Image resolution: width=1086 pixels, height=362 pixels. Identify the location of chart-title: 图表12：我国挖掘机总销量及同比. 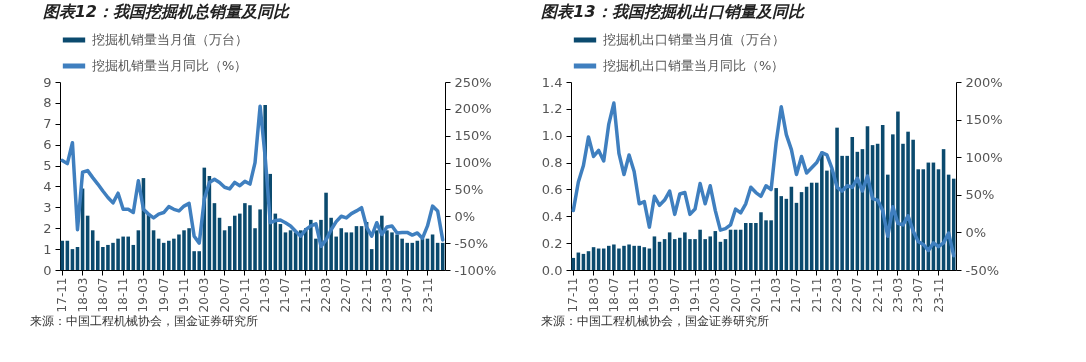
(166, 11).